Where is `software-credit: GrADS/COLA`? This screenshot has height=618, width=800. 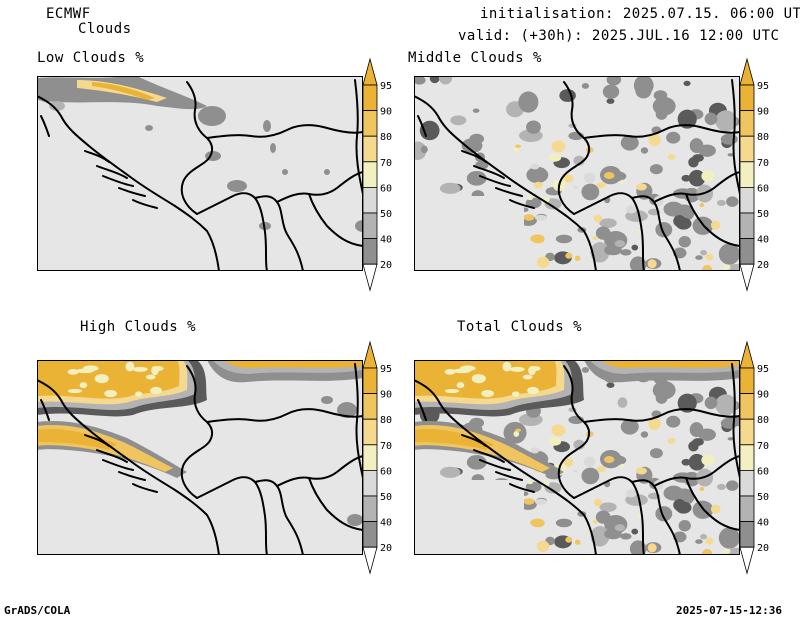 software-credit: GrADS/COLA is located at coordinates (37, 610).